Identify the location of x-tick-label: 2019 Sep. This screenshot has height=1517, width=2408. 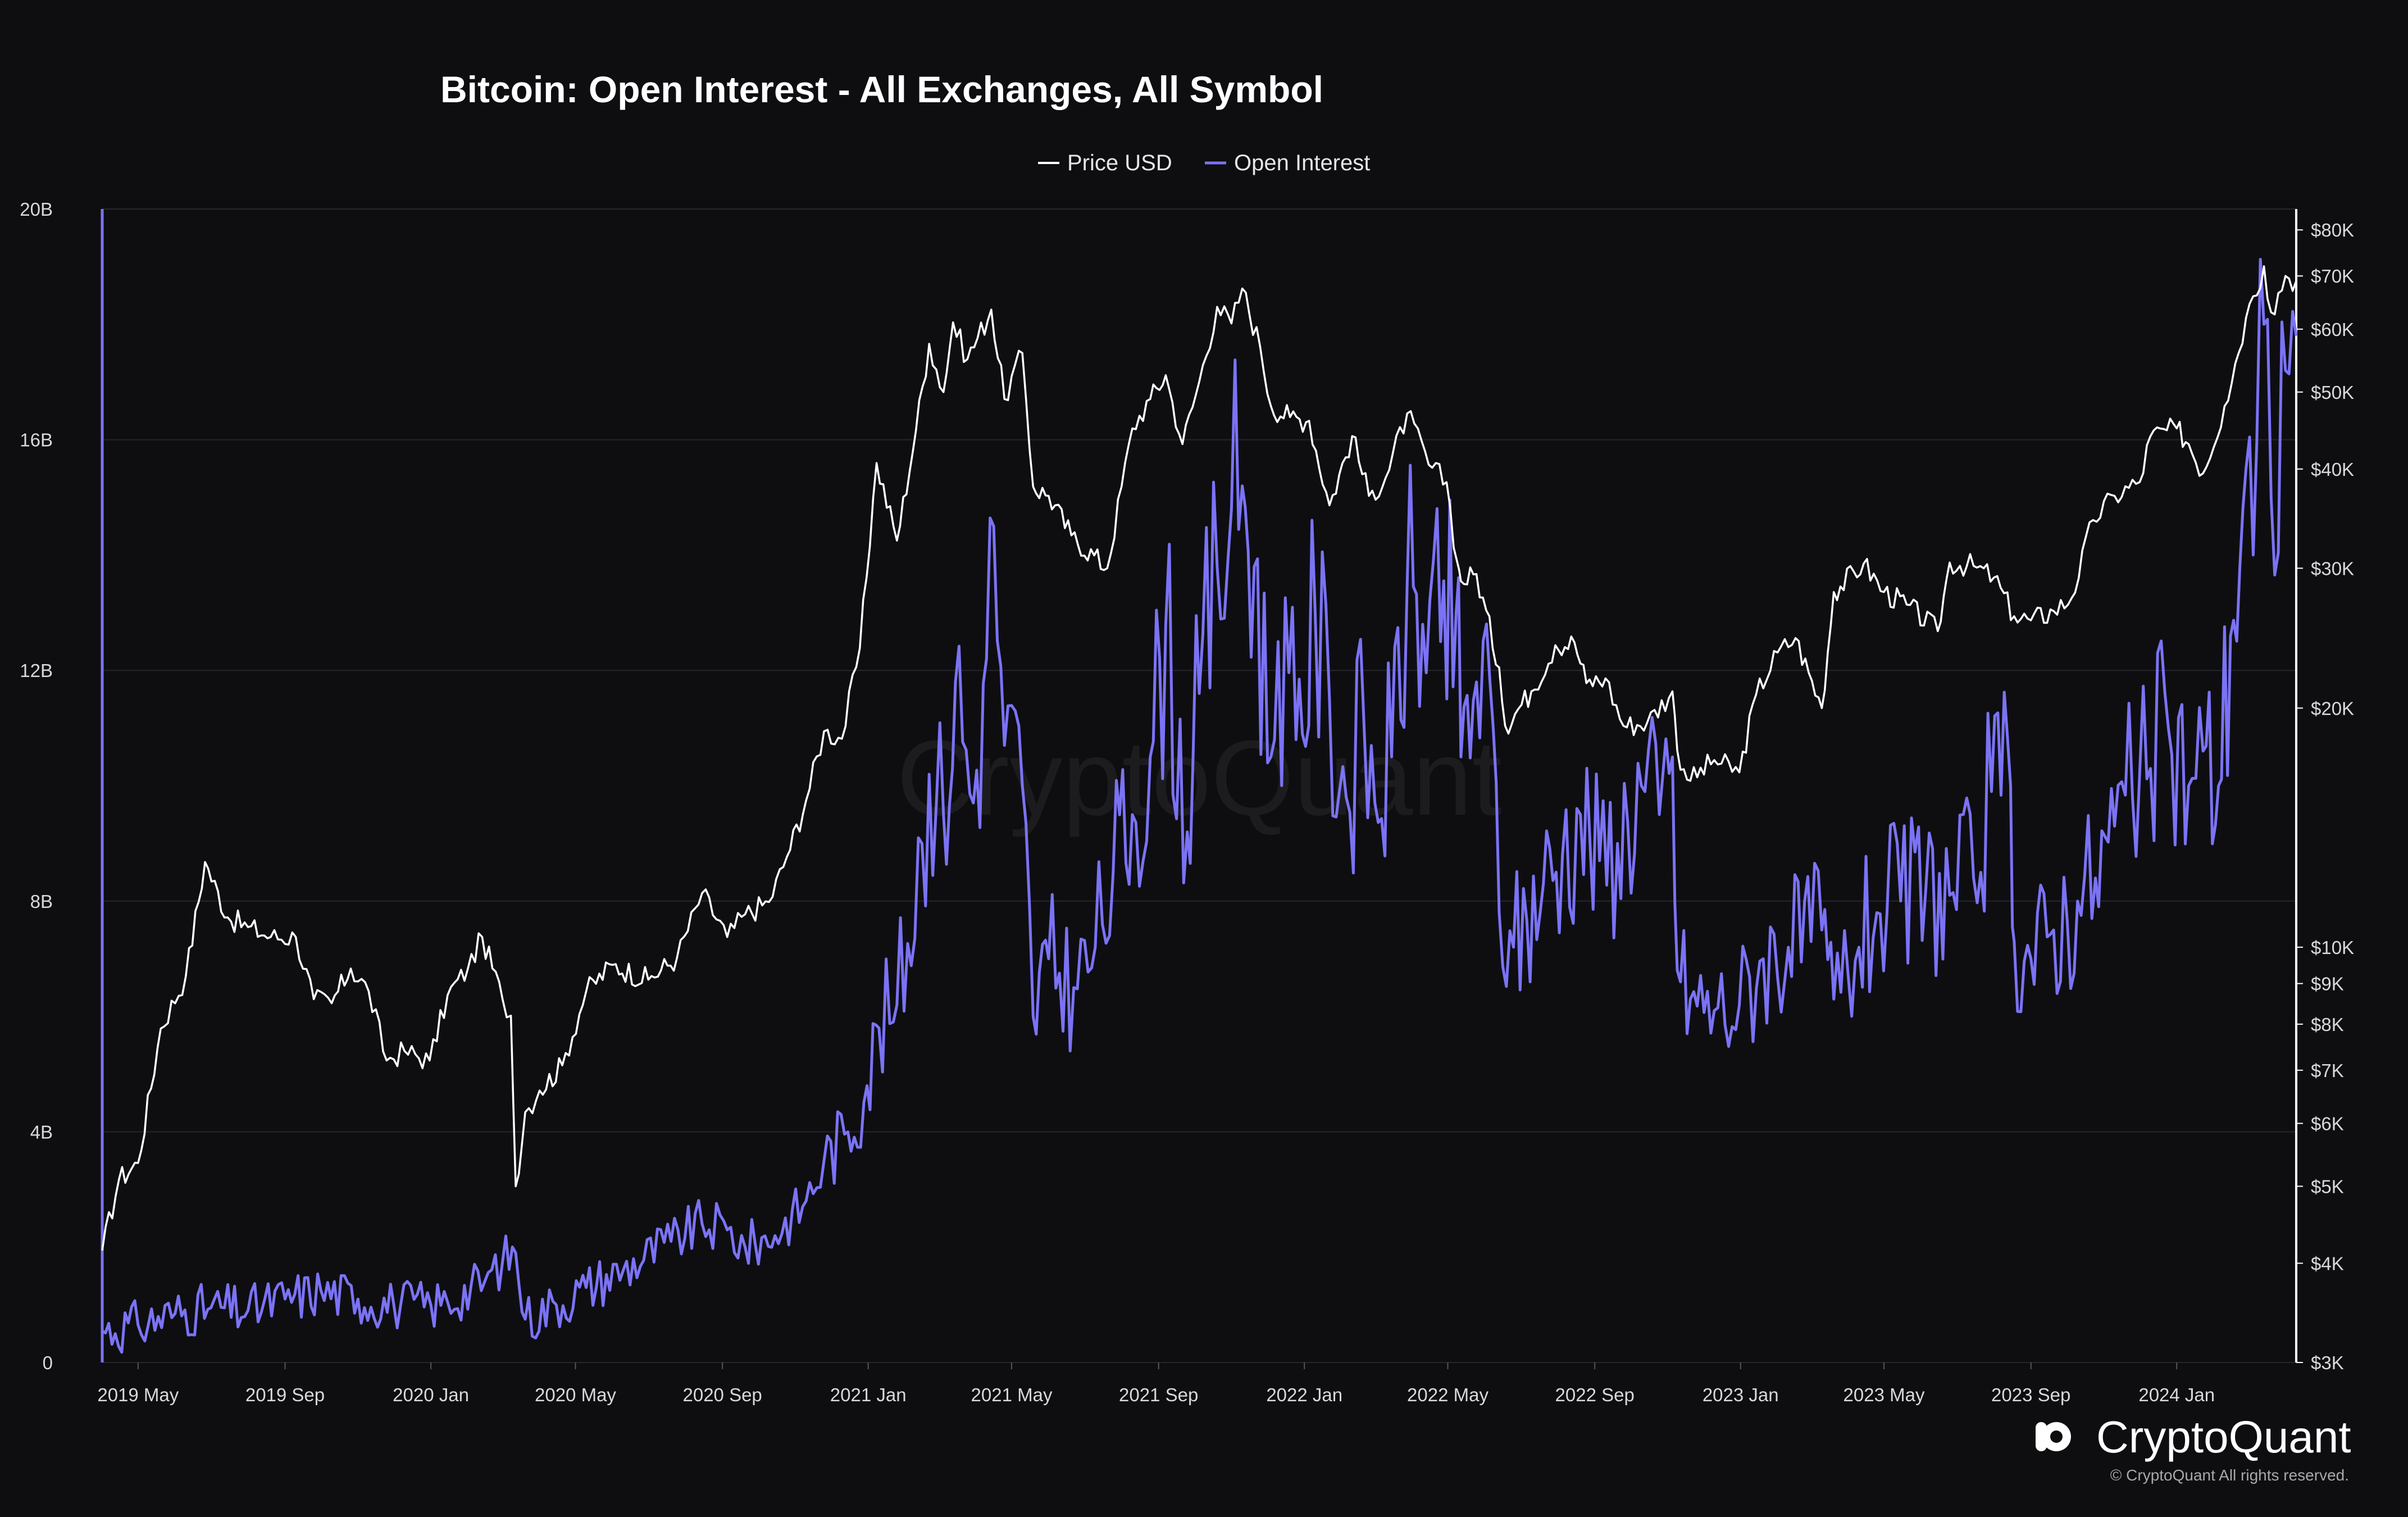
(285, 1394).